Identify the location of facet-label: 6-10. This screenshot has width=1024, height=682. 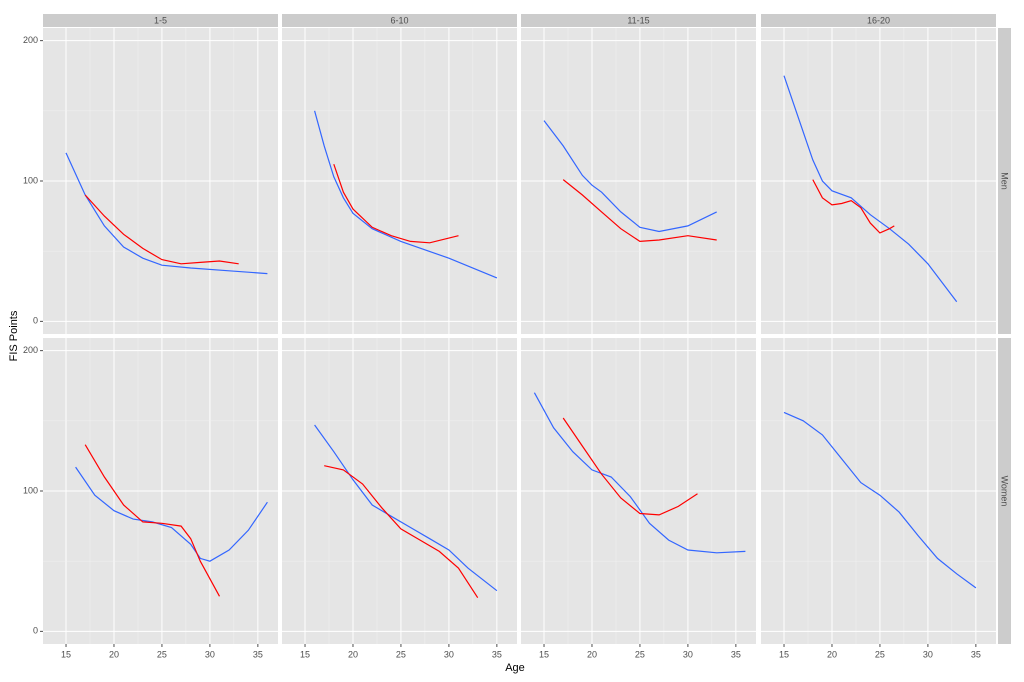
(399, 20).